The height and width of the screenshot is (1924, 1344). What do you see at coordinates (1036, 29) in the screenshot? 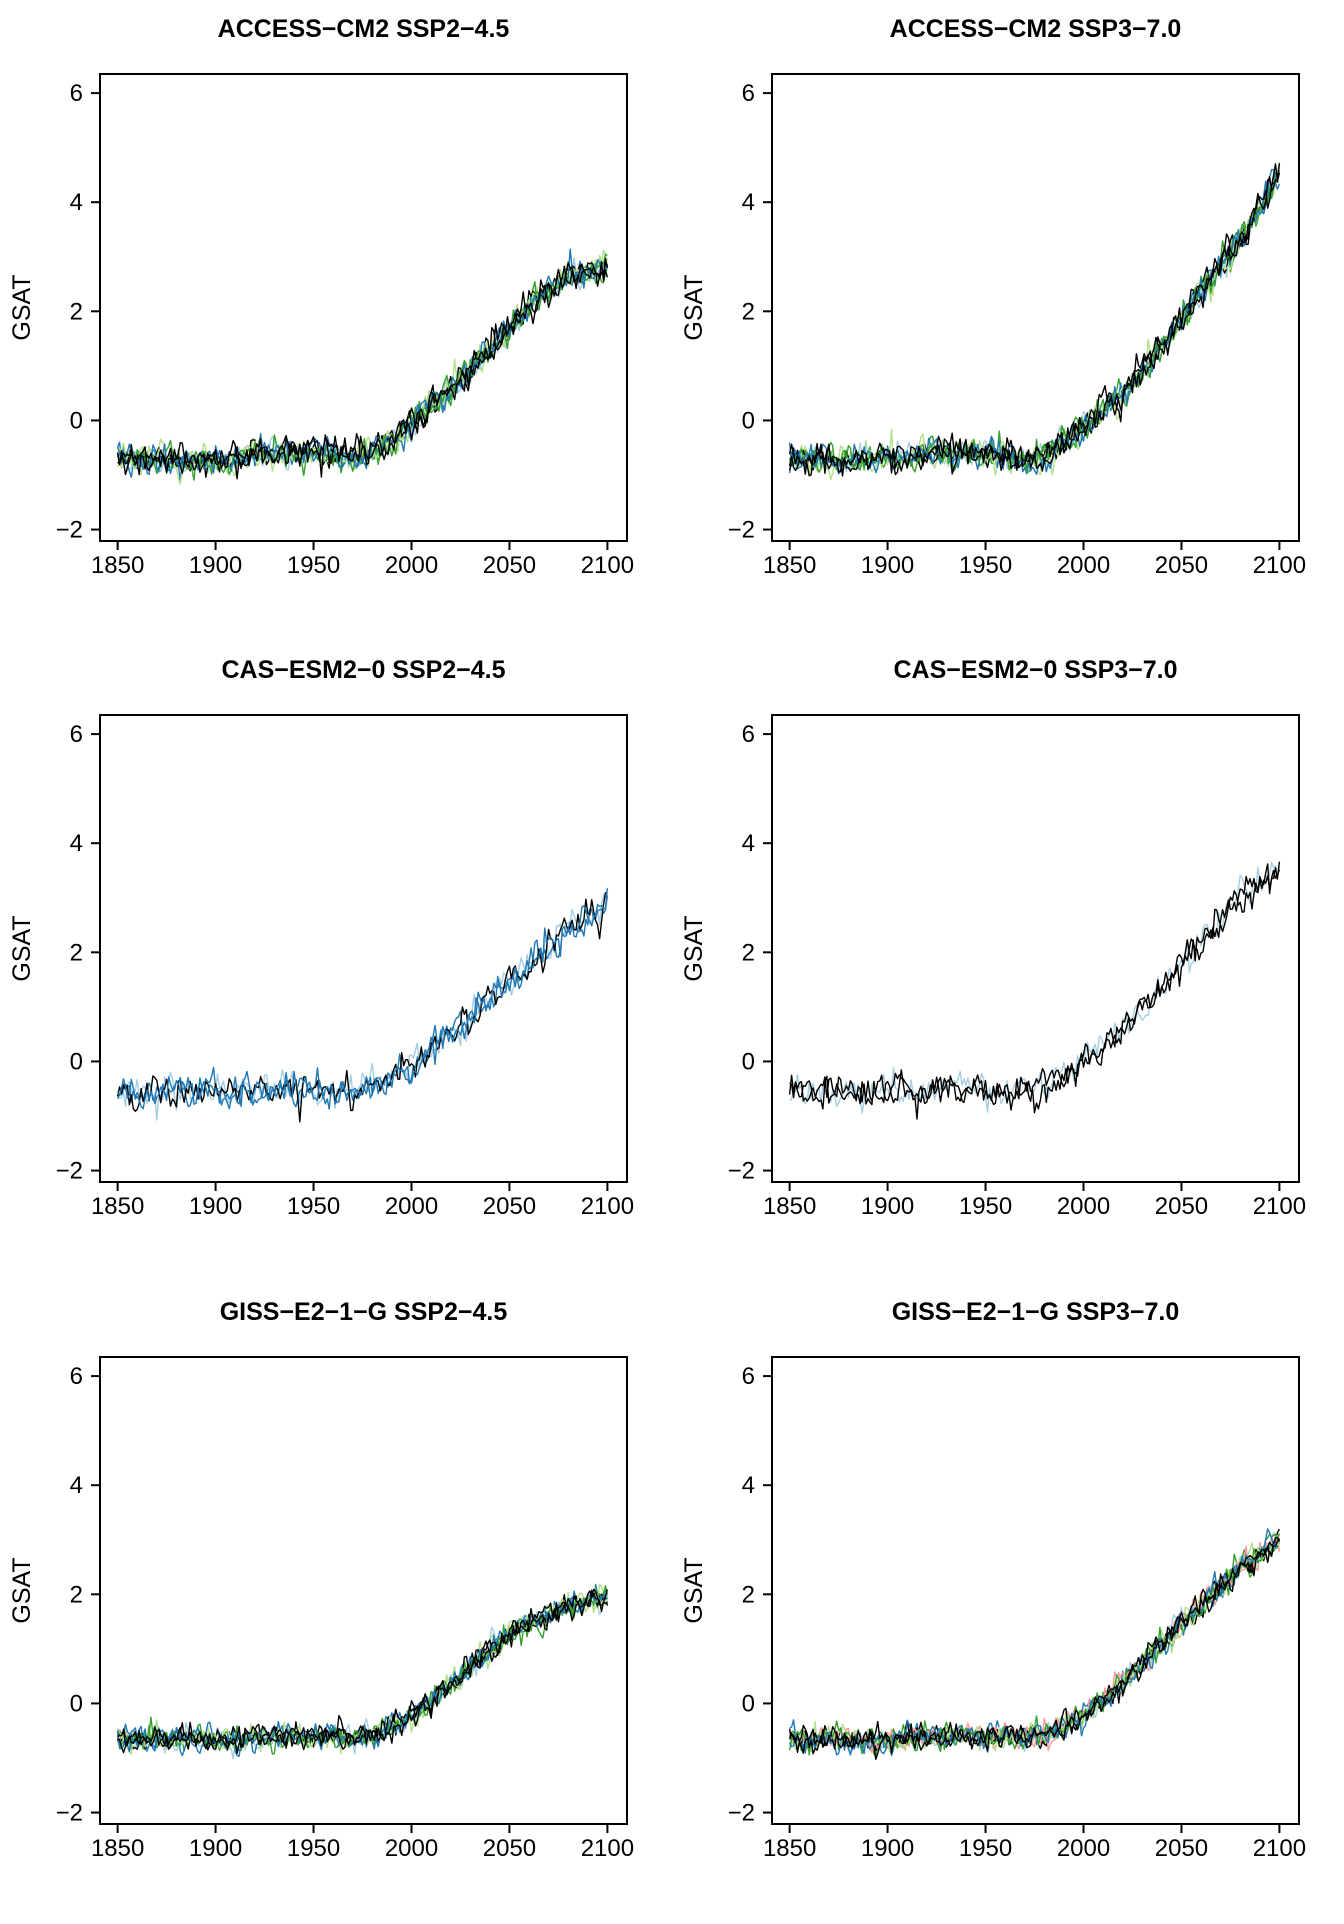
I see `panel-title: ACCESS−CM2 SSP3−7.0` at bounding box center [1036, 29].